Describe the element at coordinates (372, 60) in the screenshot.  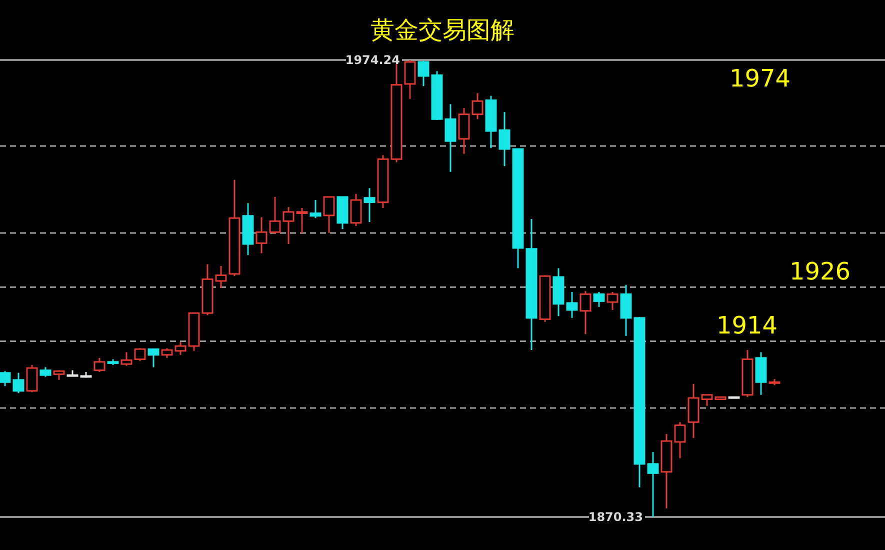
I see `ref-line-label: 1974.24` at that location.